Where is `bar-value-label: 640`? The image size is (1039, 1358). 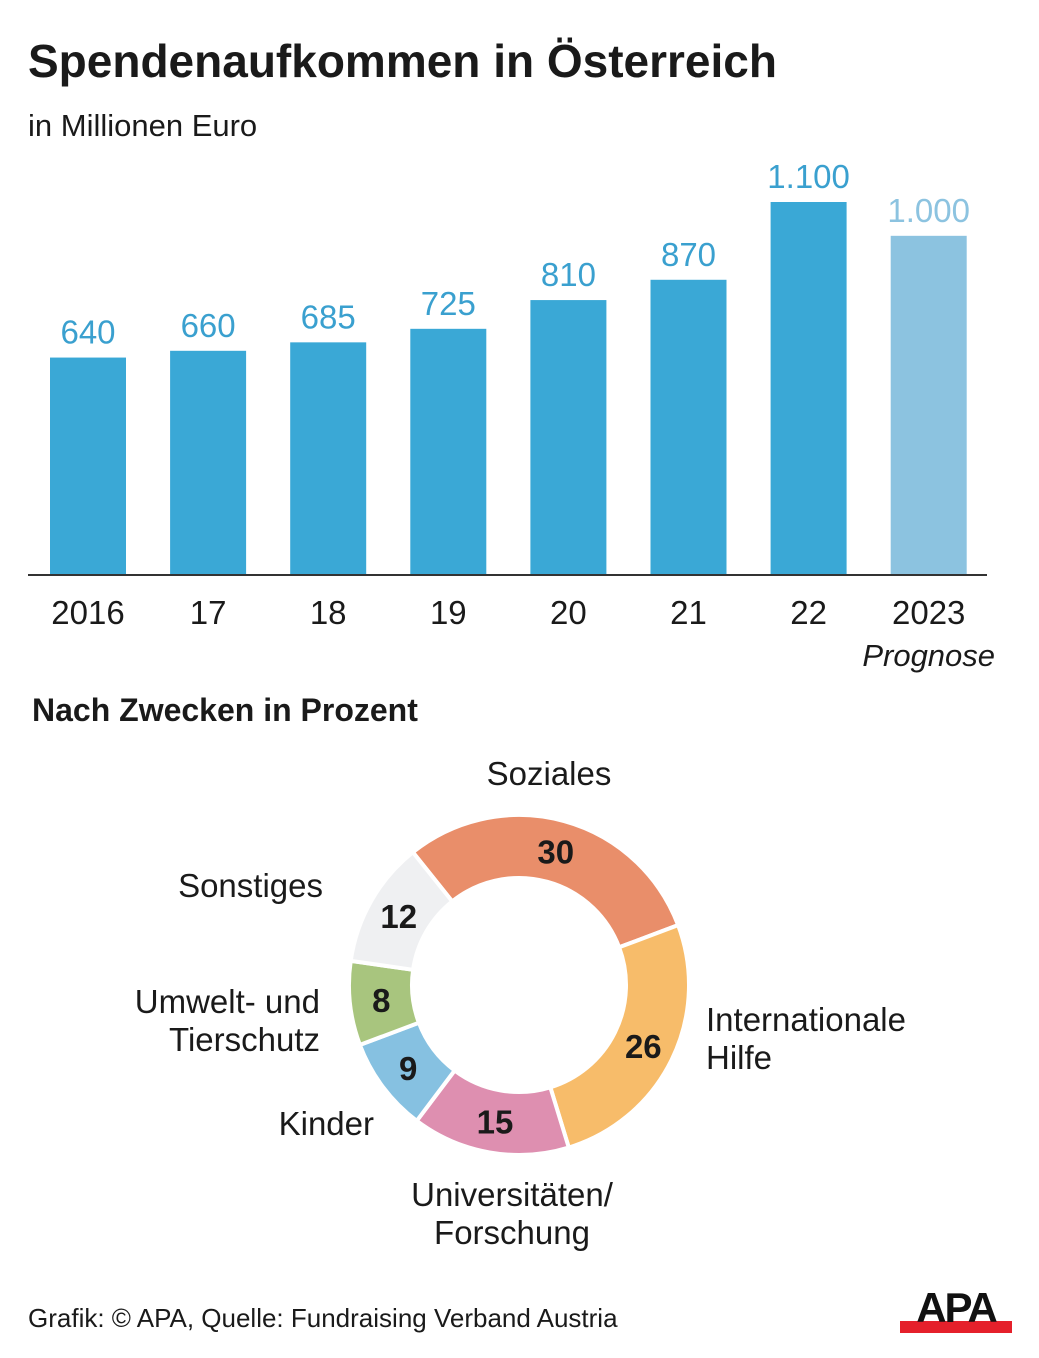 bar-value-label: 640 is located at coordinates (87, 332).